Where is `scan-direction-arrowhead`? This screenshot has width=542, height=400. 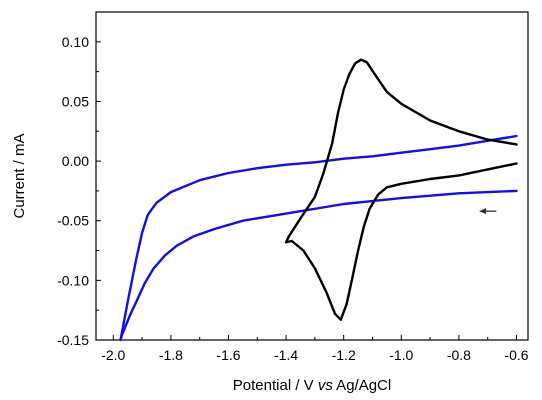 scan-direction-arrowhead is located at coordinates (483, 211).